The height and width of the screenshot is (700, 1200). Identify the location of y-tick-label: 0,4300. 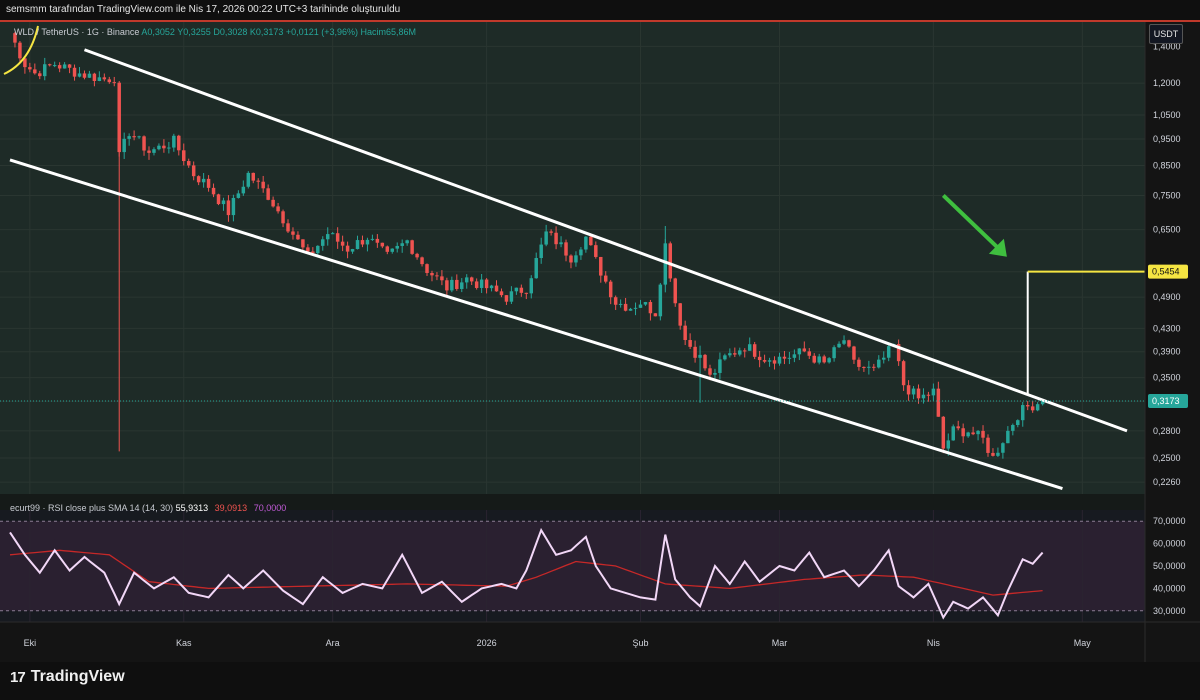
(1167, 328).